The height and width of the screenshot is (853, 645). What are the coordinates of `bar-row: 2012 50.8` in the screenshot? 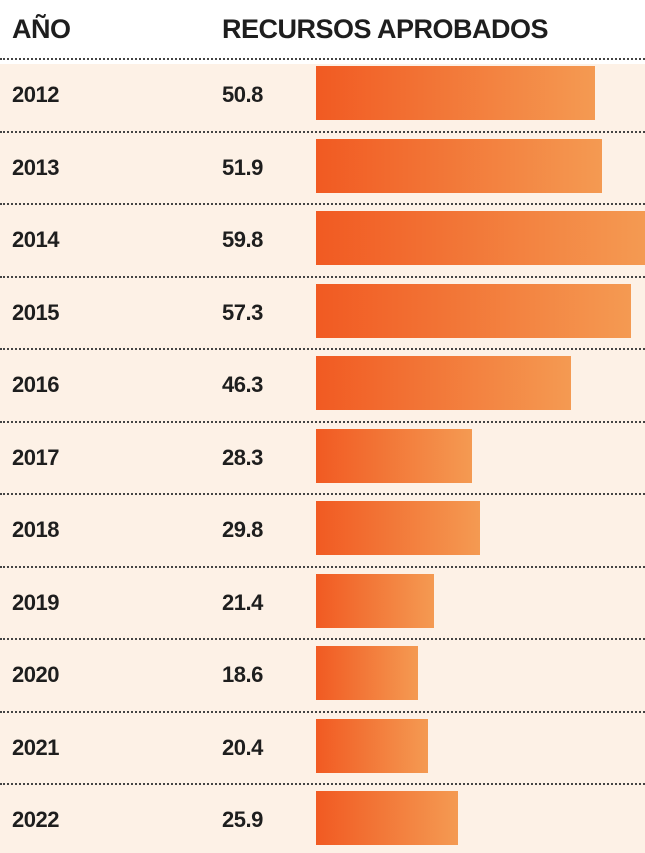 It's located at (322, 94).